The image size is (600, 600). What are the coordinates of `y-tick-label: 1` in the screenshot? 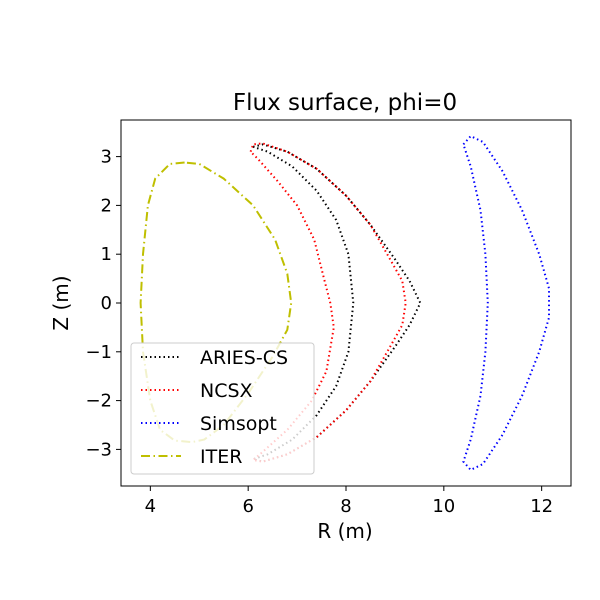 It's located at (106, 254).